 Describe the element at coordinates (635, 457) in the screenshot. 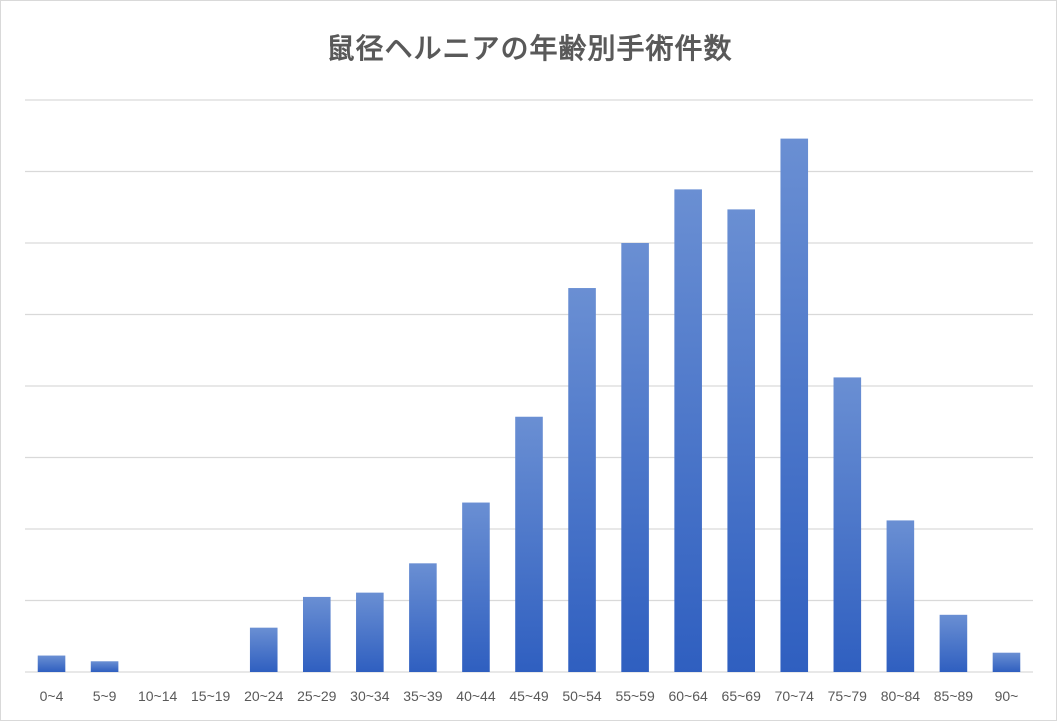

I see `bar-55~59` at that location.